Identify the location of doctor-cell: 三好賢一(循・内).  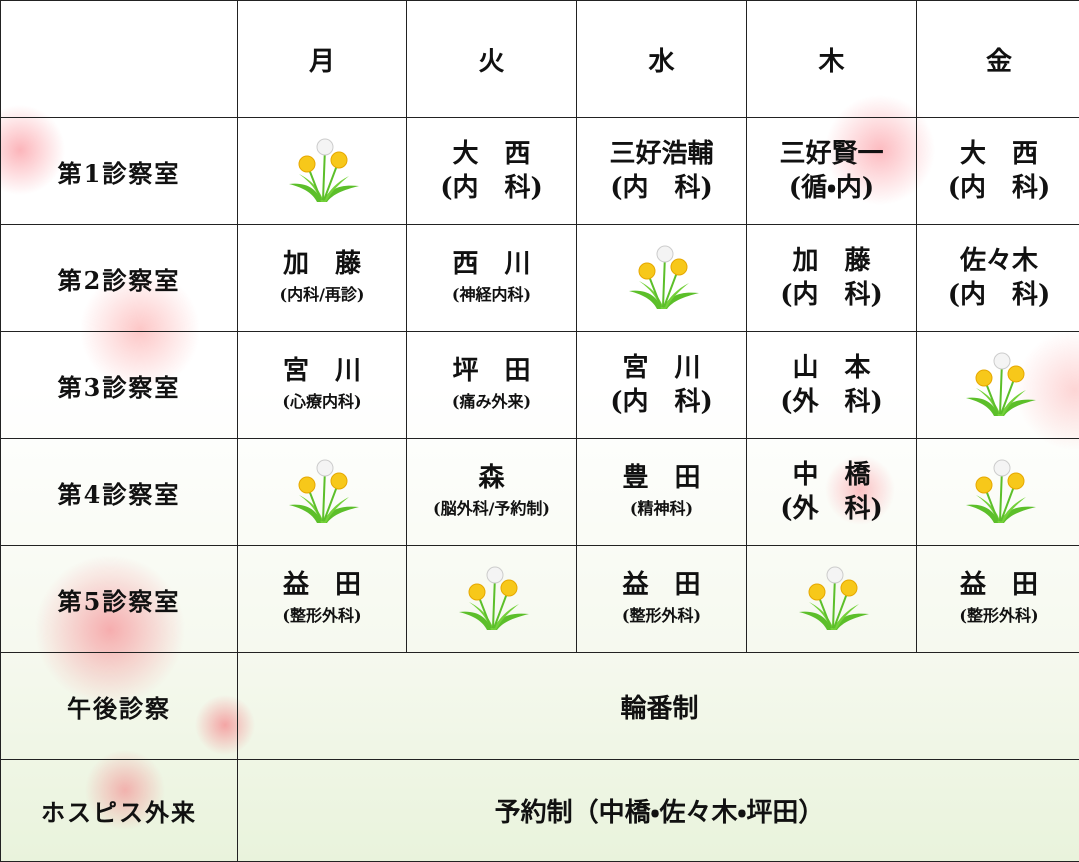
(832, 171).